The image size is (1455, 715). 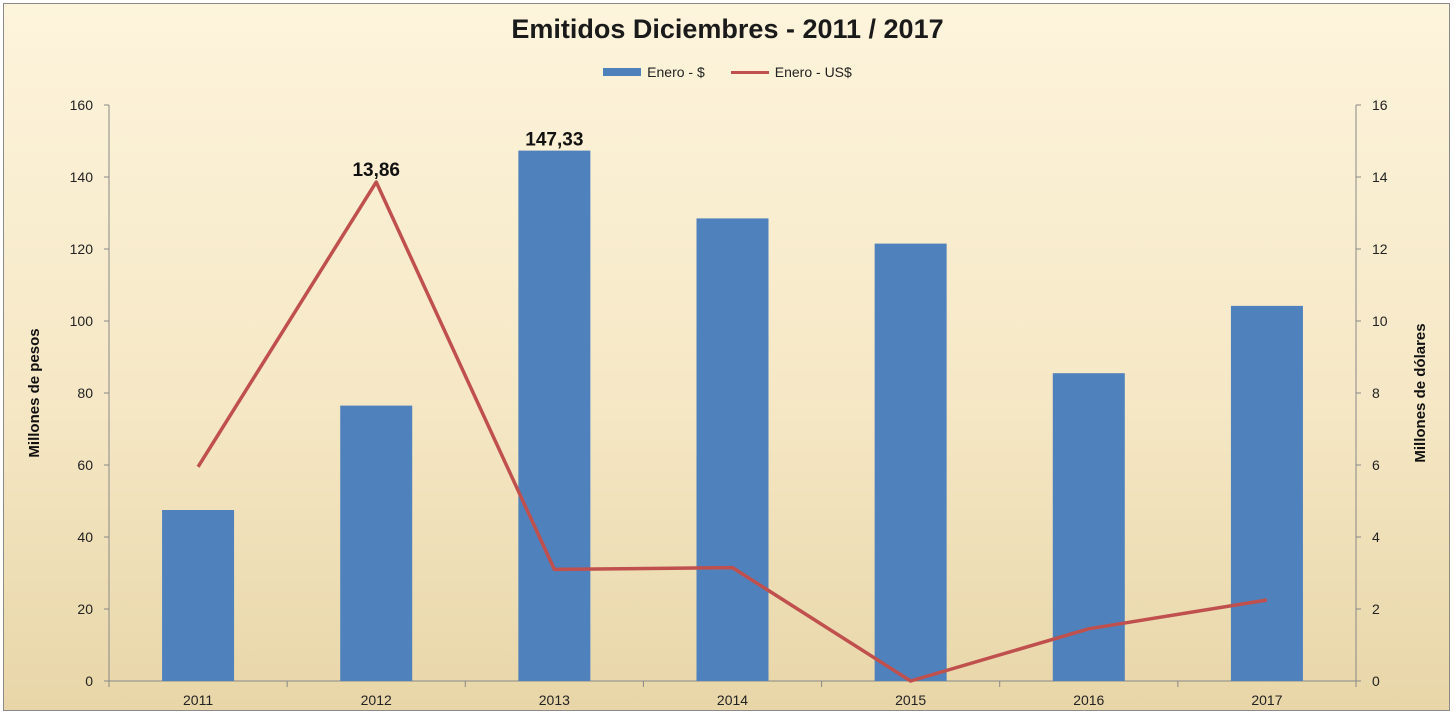 What do you see at coordinates (1420, 392) in the screenshot?
I see `y-axis-right-title: Millones de dólares` at bounding box center [1420, 392].